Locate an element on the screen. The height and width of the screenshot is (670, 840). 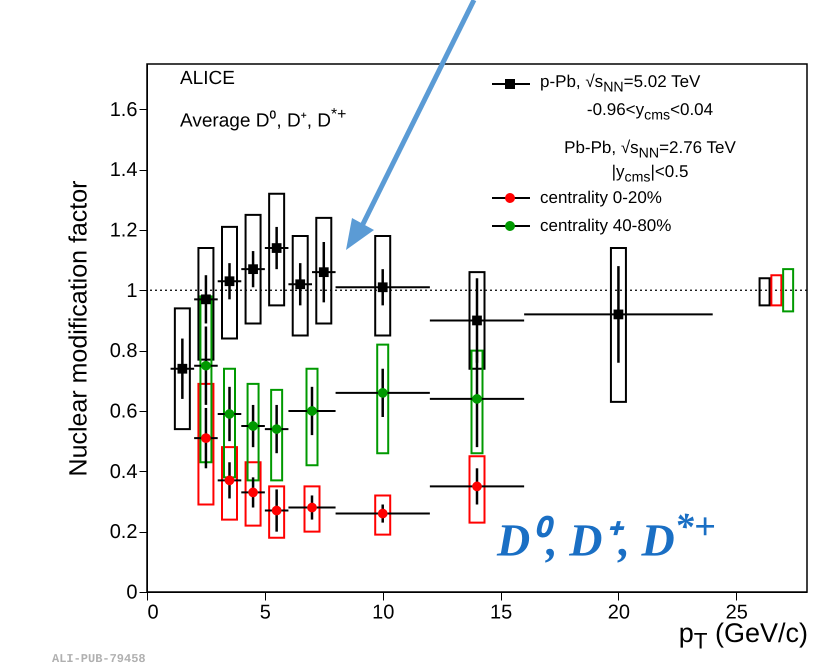
annotation: |y$_{cms}$|<0.5 is located at coordinates (650, 173).